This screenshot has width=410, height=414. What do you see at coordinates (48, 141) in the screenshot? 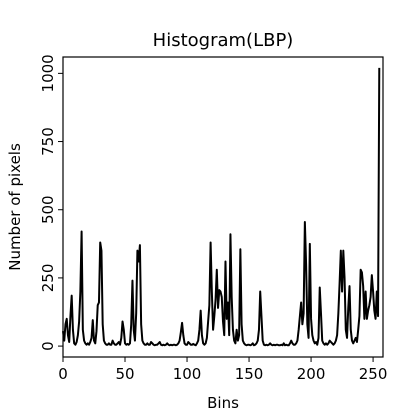
I see `y-tick-label: 750` at bounding box center [48, 141].